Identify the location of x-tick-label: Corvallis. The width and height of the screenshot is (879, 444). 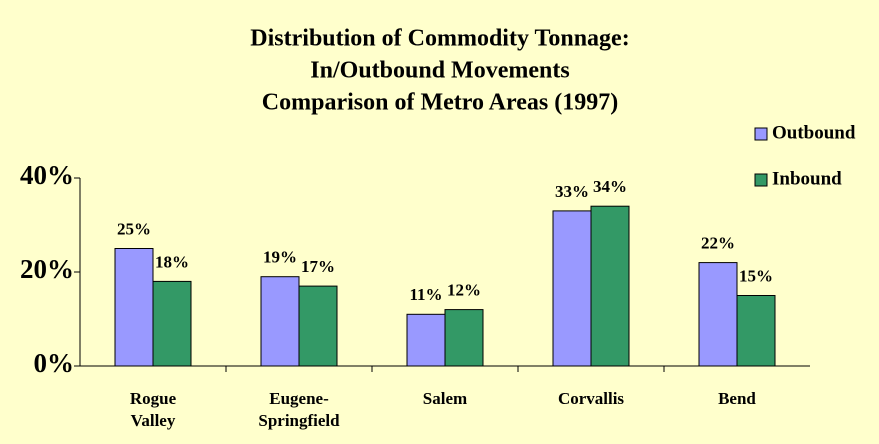
(591, 398).